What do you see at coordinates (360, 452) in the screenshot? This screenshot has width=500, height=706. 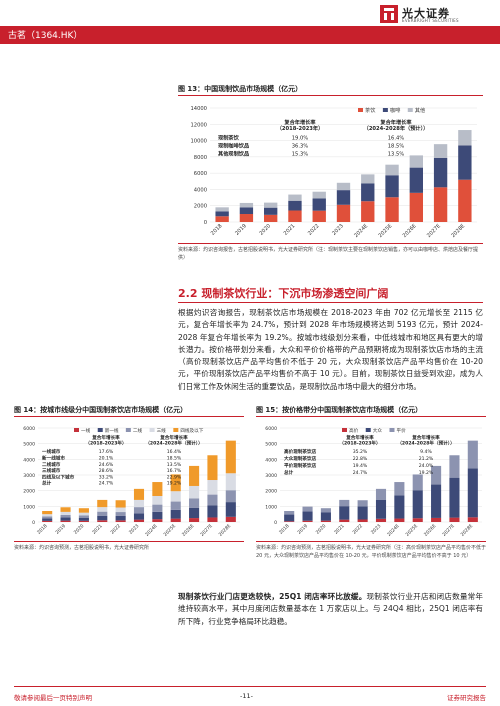 I see `growth-table-value: 35.2%` at bounding box center [360, 452].